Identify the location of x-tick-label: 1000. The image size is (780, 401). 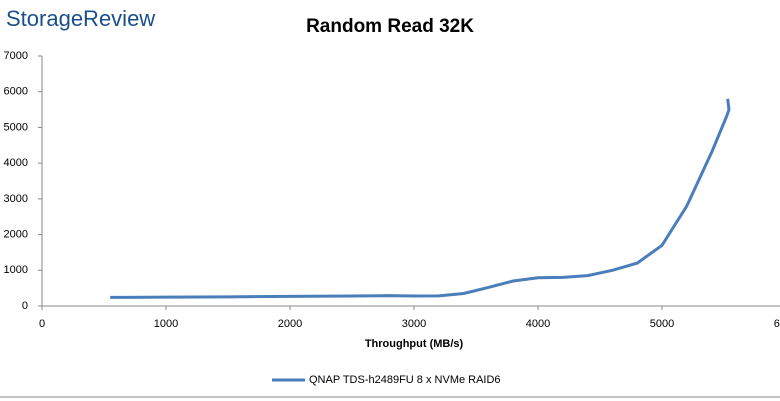
(166, 324).